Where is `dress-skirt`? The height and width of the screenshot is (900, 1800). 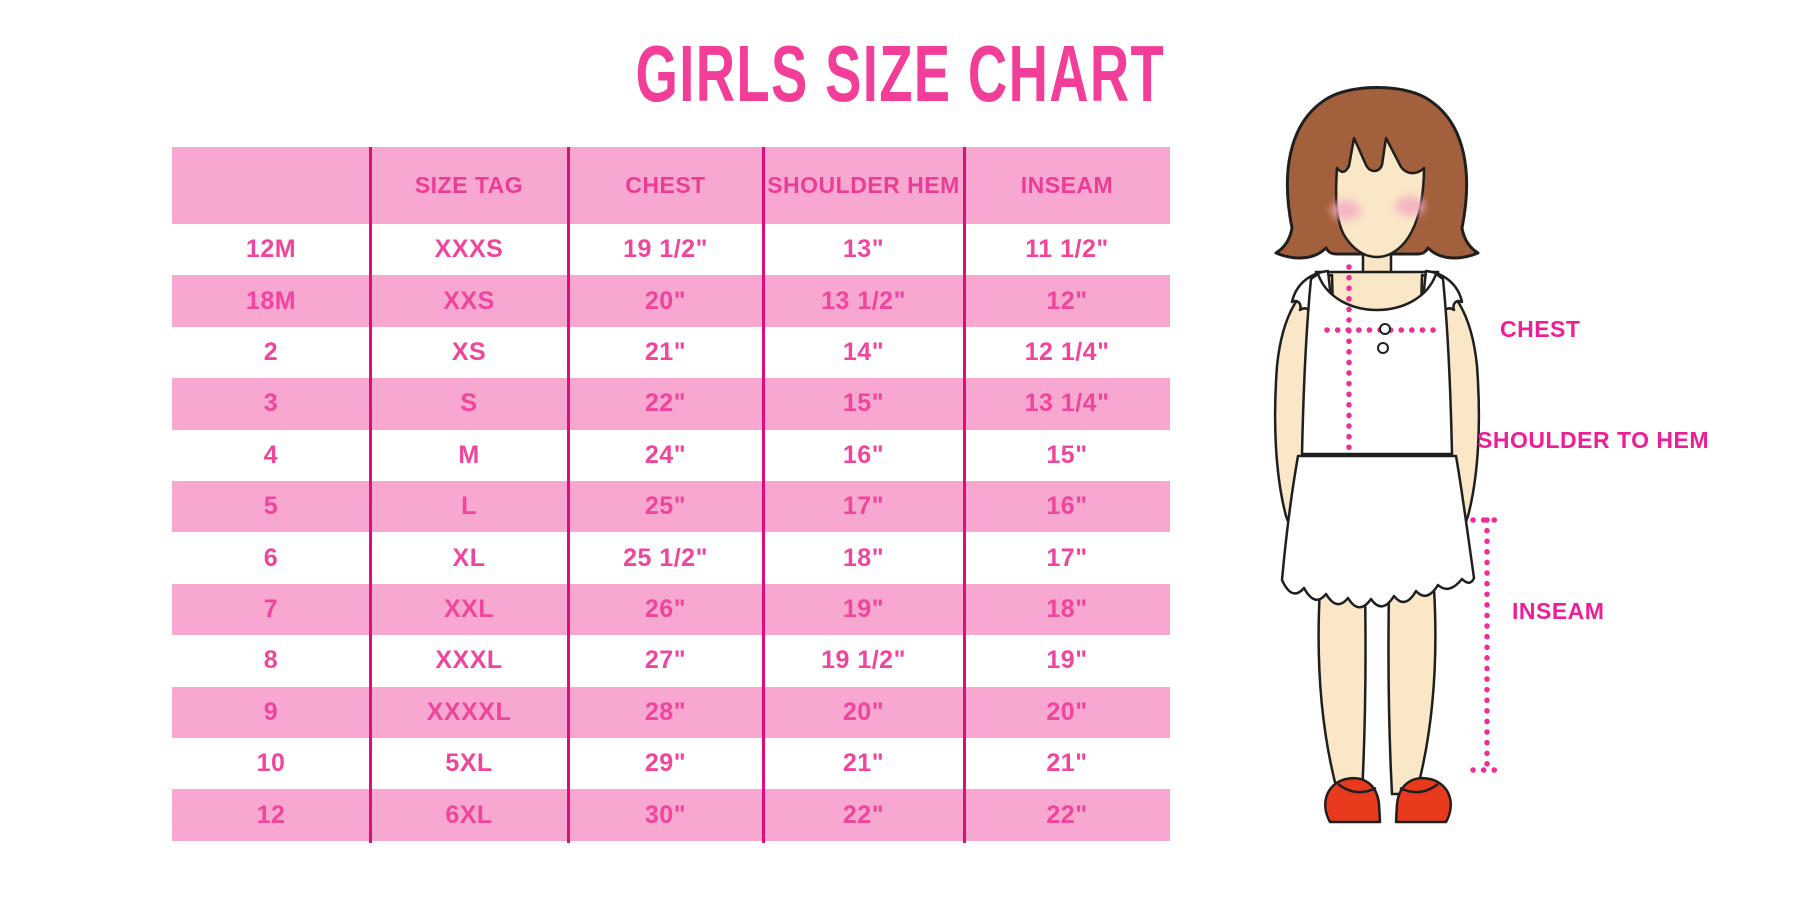
dress-skirt is located at coordinates (1378, 531).